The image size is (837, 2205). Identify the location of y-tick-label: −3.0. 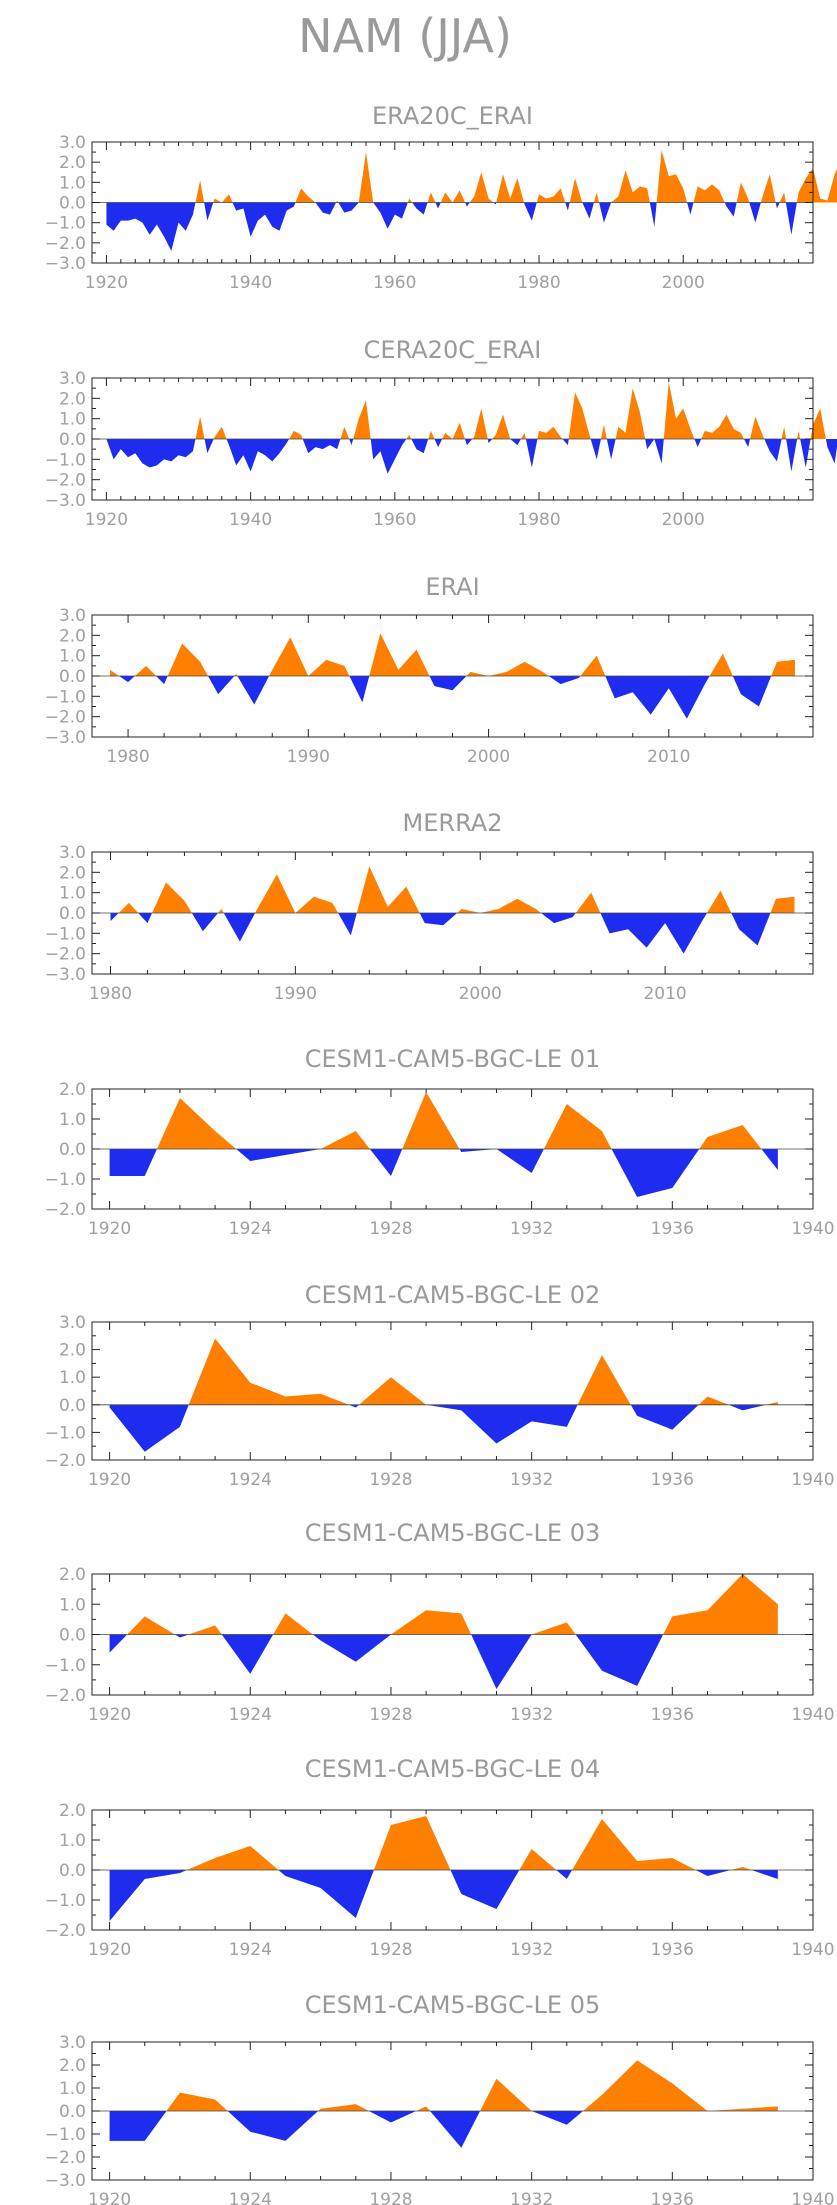
(65, 975).